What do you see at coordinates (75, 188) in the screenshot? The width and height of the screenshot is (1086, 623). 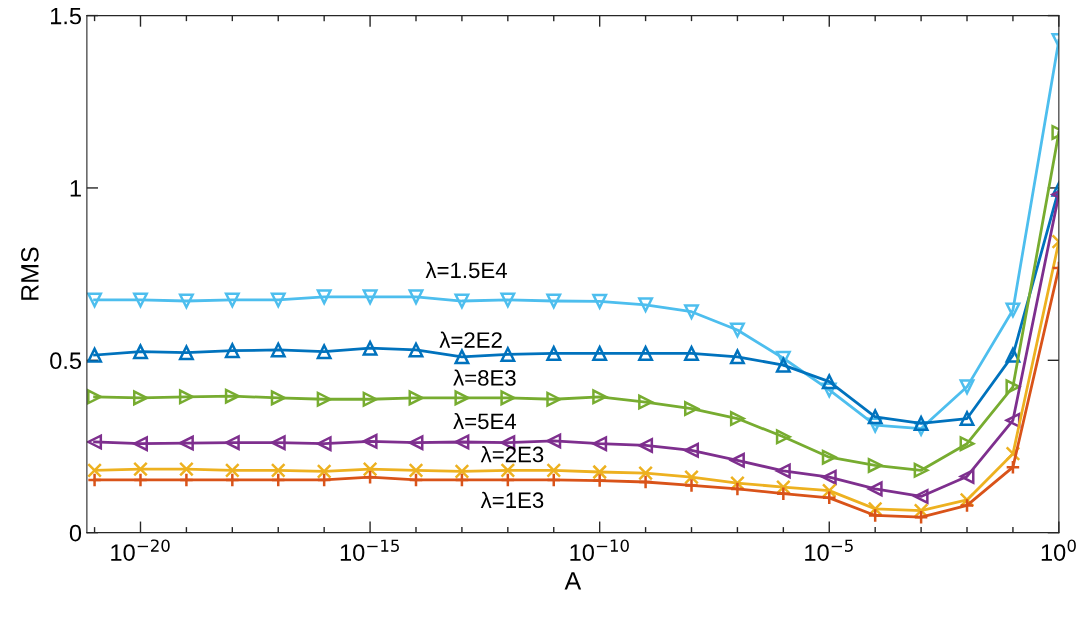 I see `y-tick-label: 1` at bounding box center [75, 188].